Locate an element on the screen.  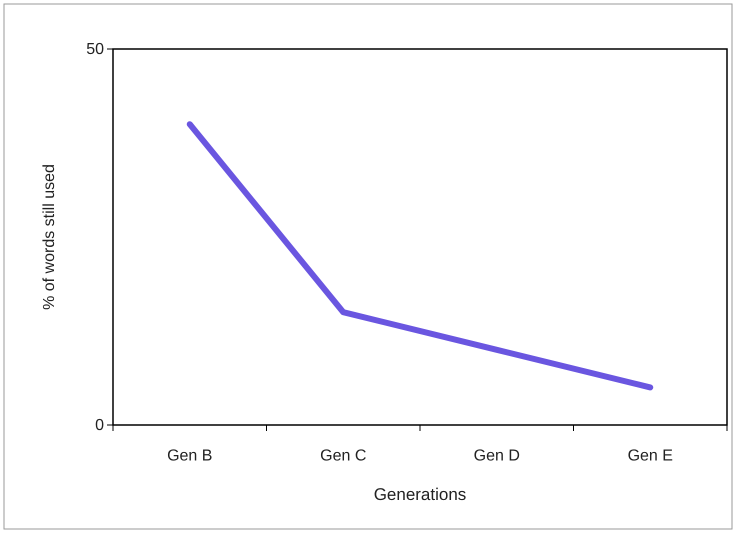
x-axis-title: Generations is located at coordinates (420, 494).